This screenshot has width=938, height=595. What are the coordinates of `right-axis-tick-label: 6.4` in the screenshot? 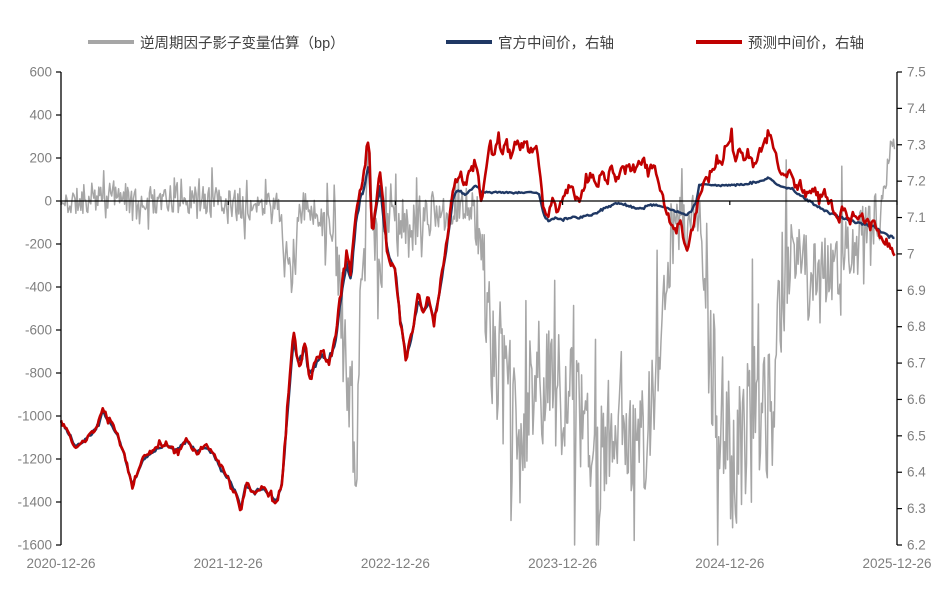 It's located at (916, 472).